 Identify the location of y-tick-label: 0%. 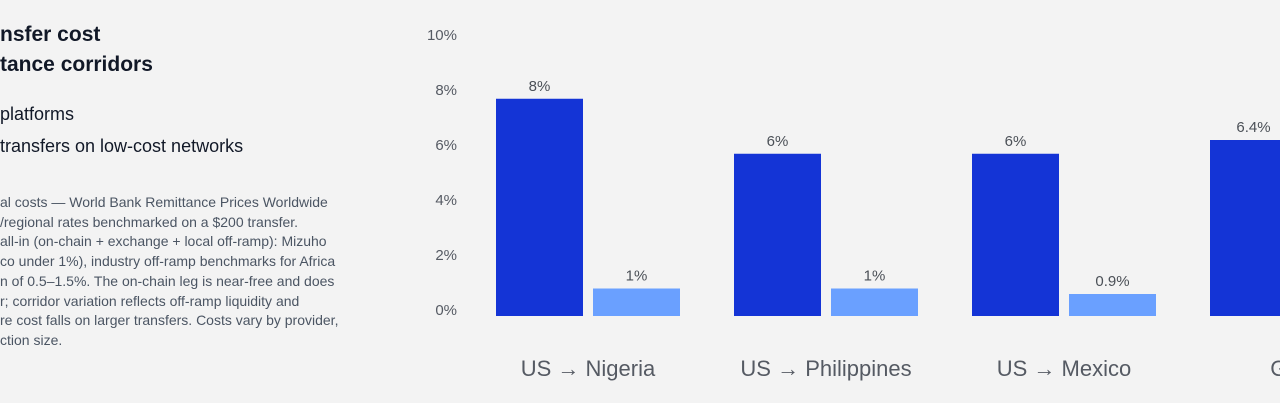
(446, 310).